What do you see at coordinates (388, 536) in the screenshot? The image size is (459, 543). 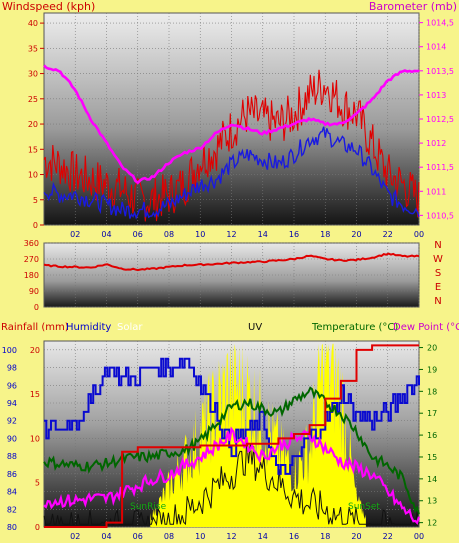 I see `bottom-x-tick-label: 22` at bounding box center [388, 536].